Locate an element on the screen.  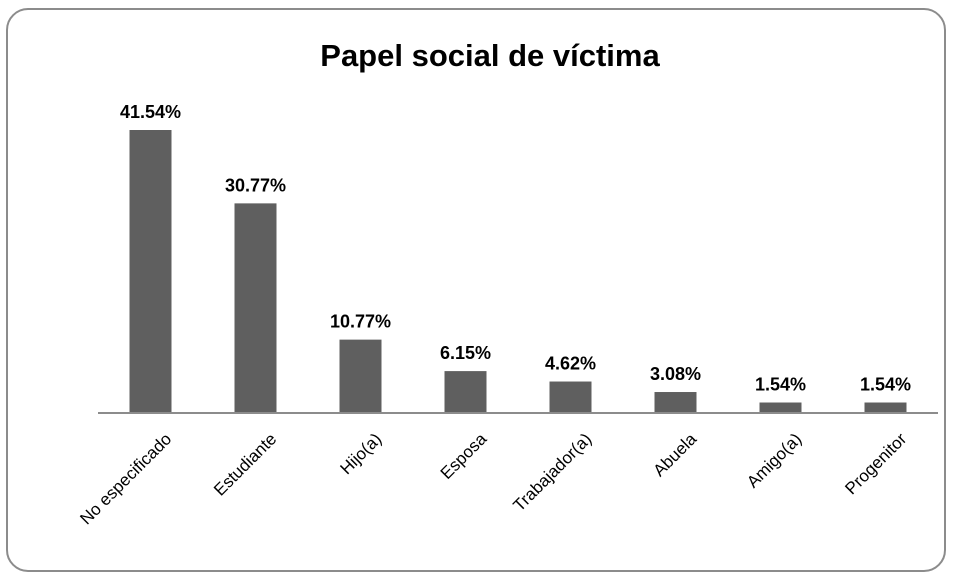
x-tick-label-1: No especificado is located at coordinates (125, 478).